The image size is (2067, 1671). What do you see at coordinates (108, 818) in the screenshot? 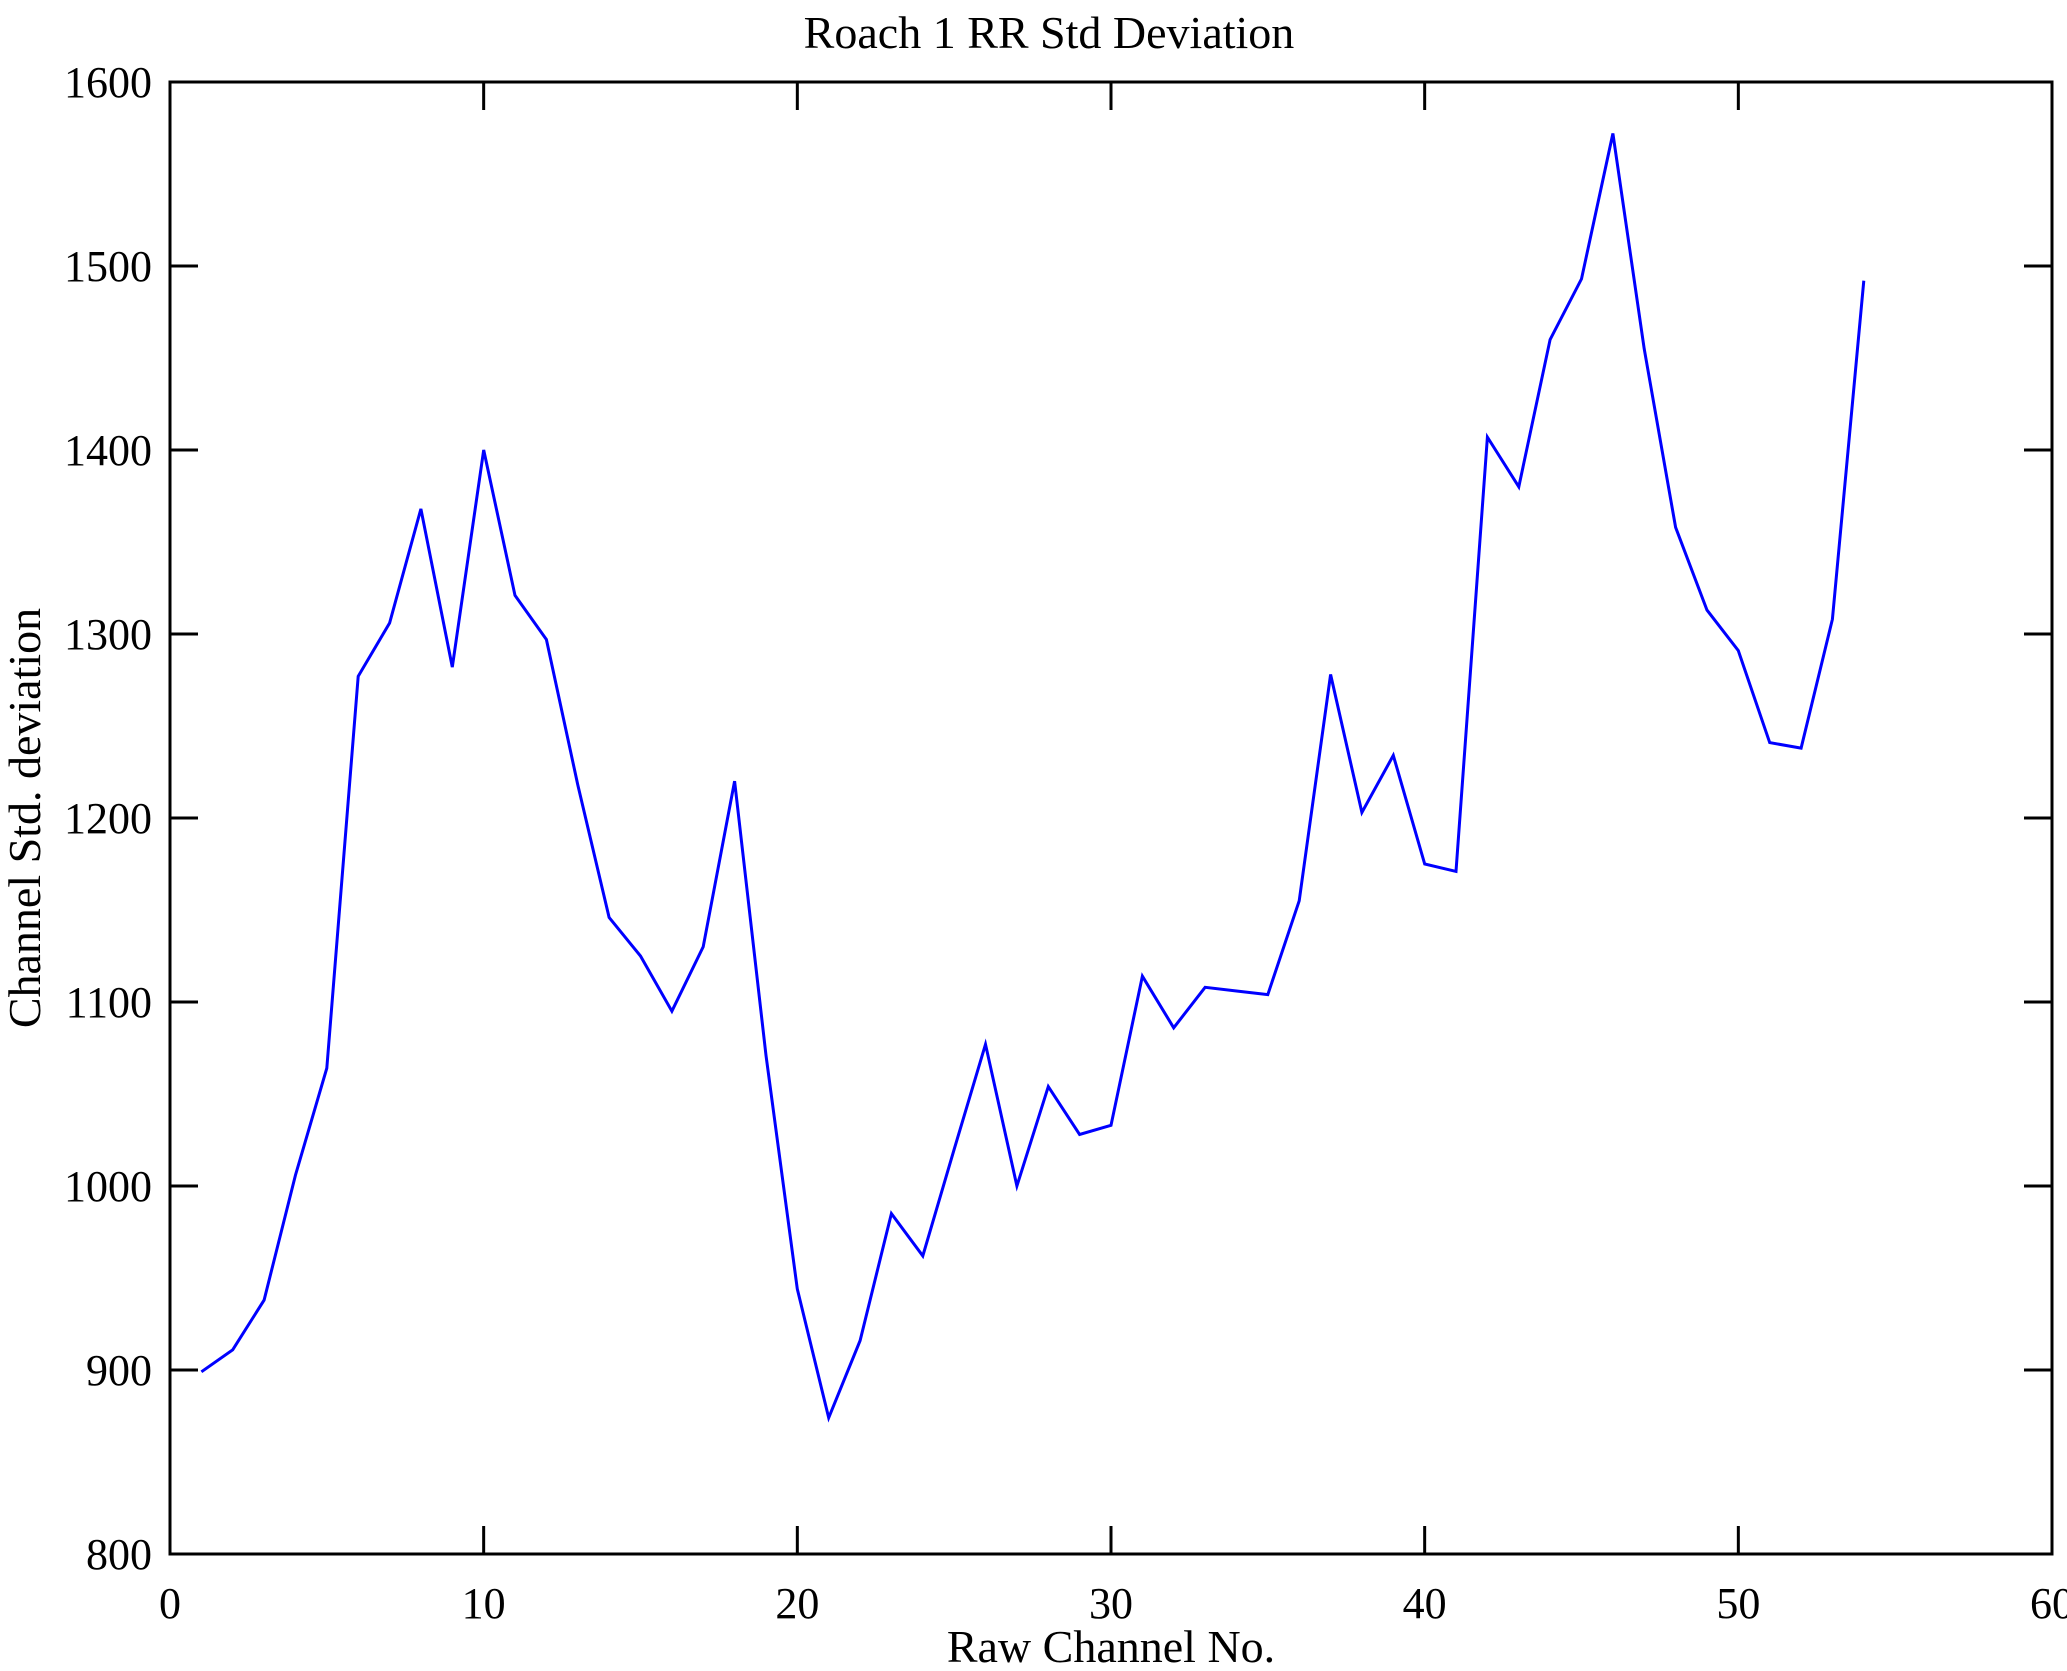
I see `y-tick-label: 1200` at bounding box center [108, 818].